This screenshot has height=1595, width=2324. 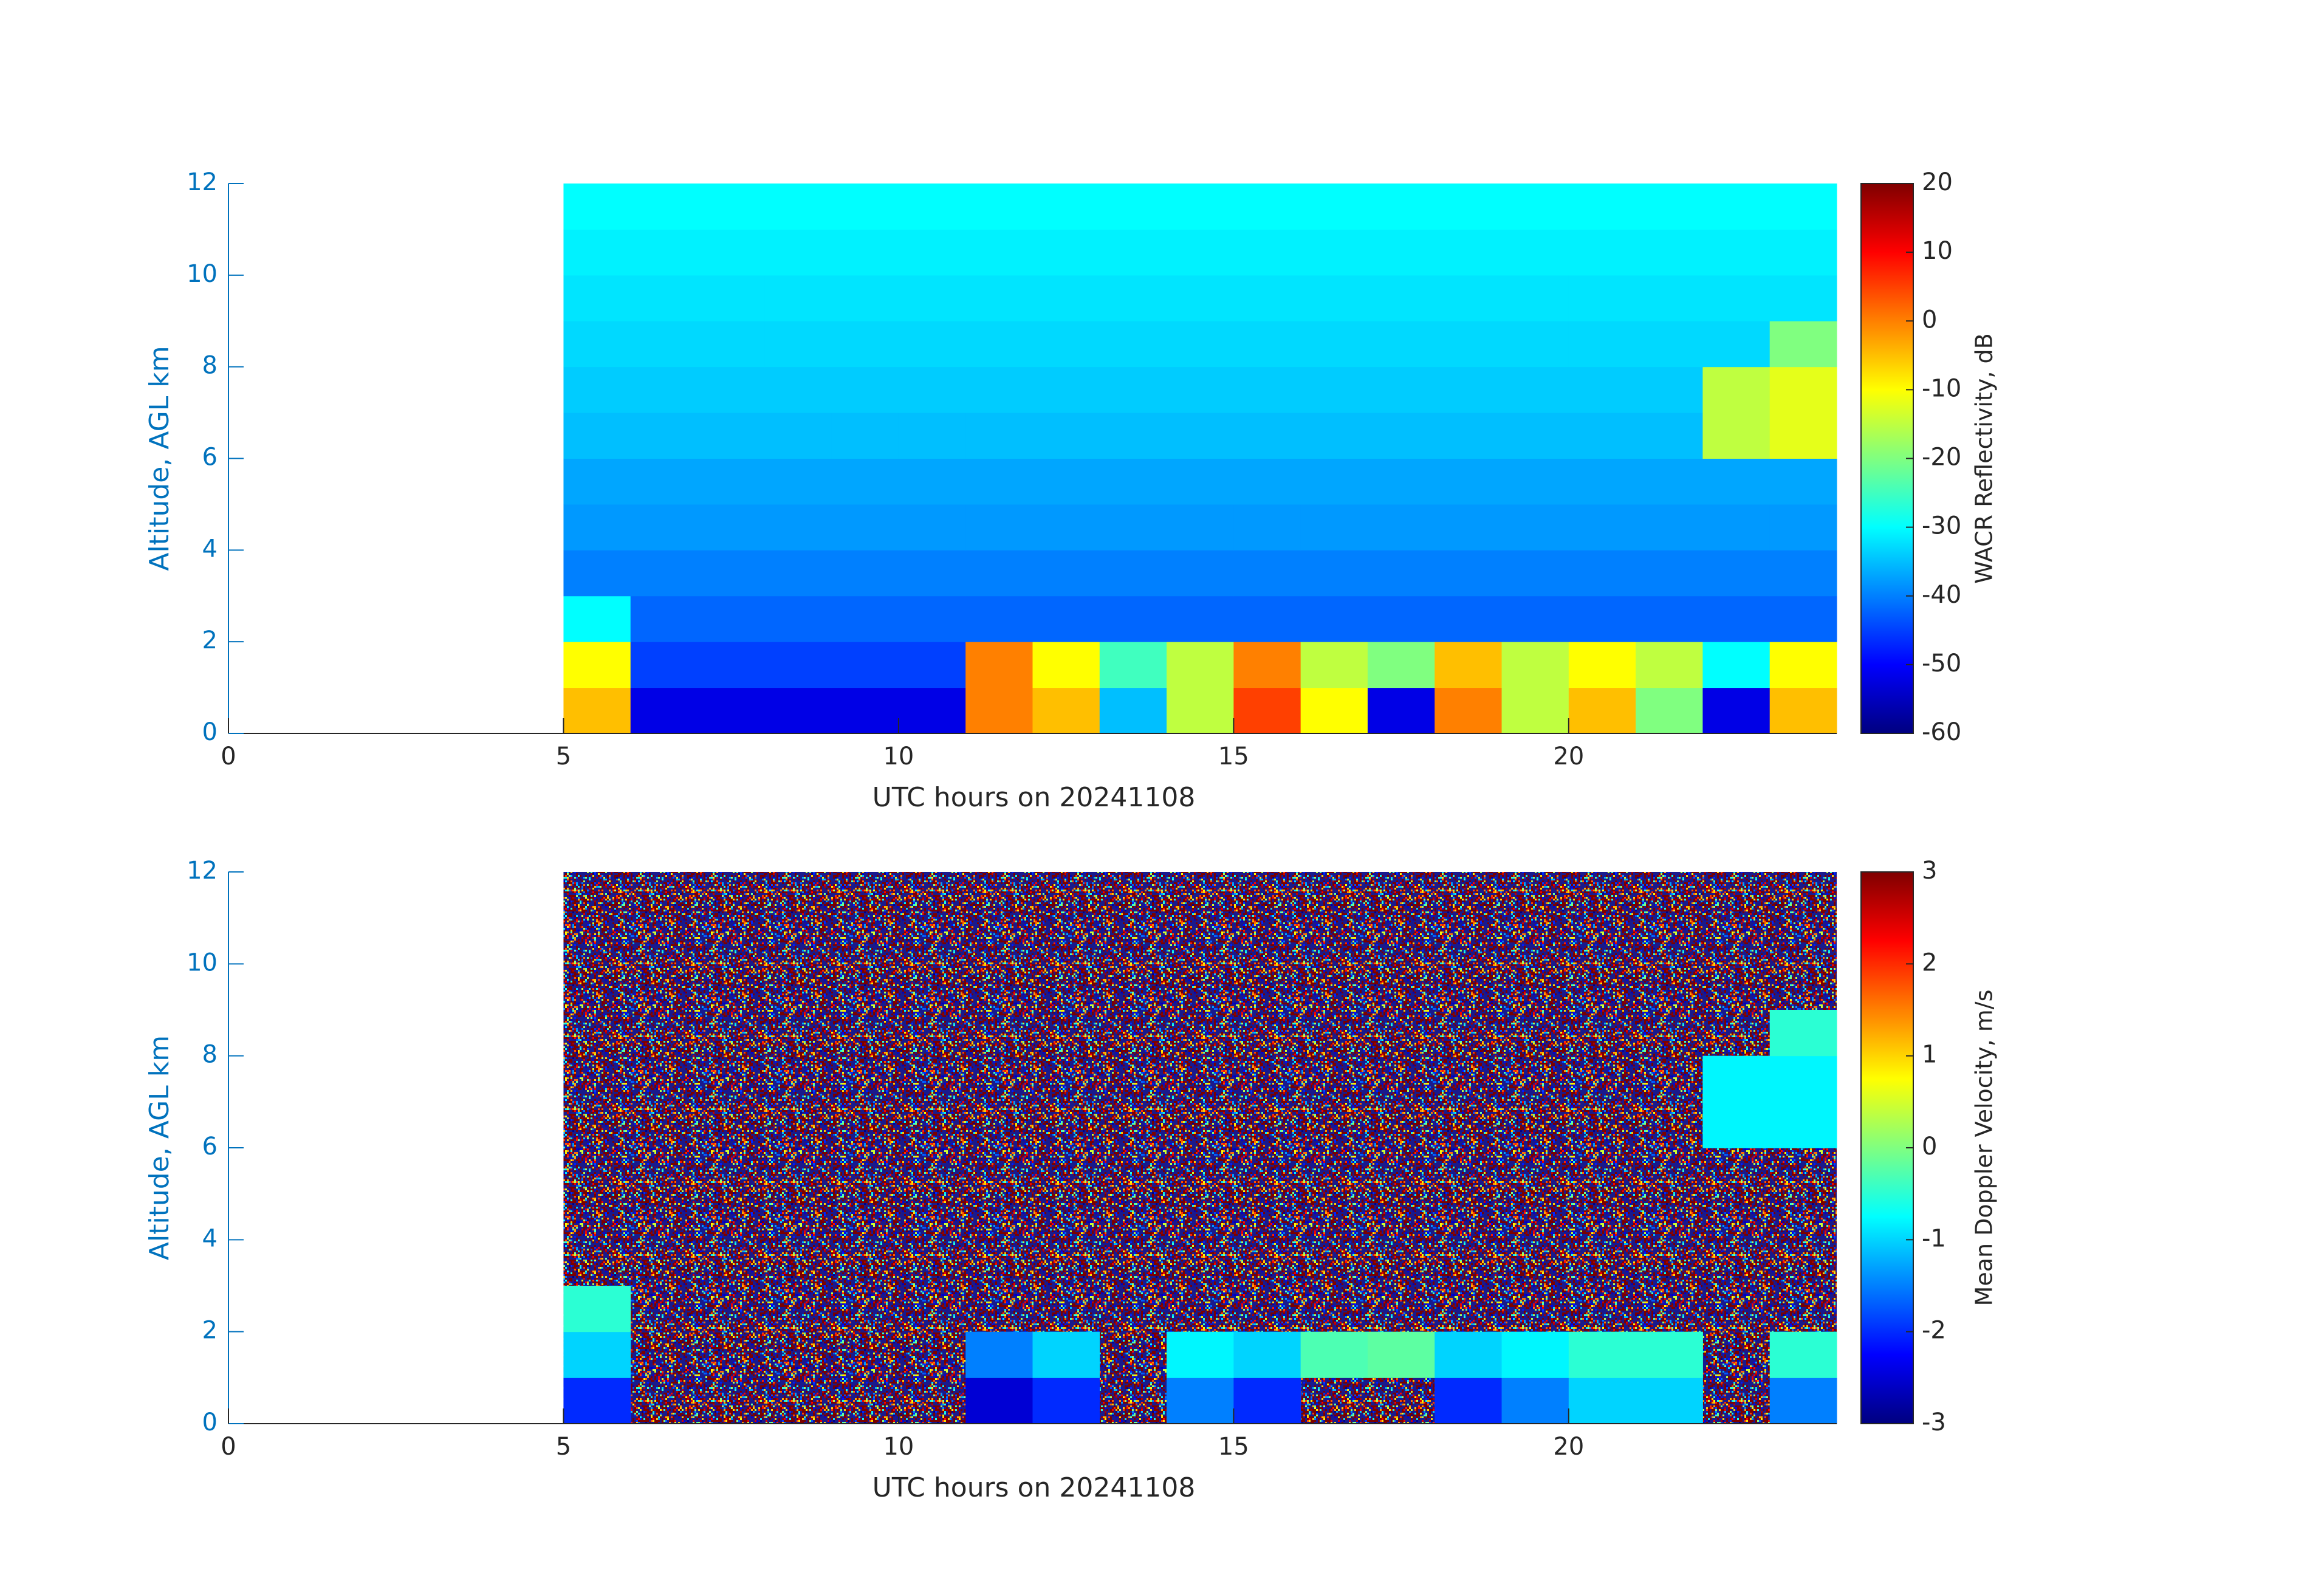 I want to click on x-tick-label: 15, so click(x=1233, y=1447).